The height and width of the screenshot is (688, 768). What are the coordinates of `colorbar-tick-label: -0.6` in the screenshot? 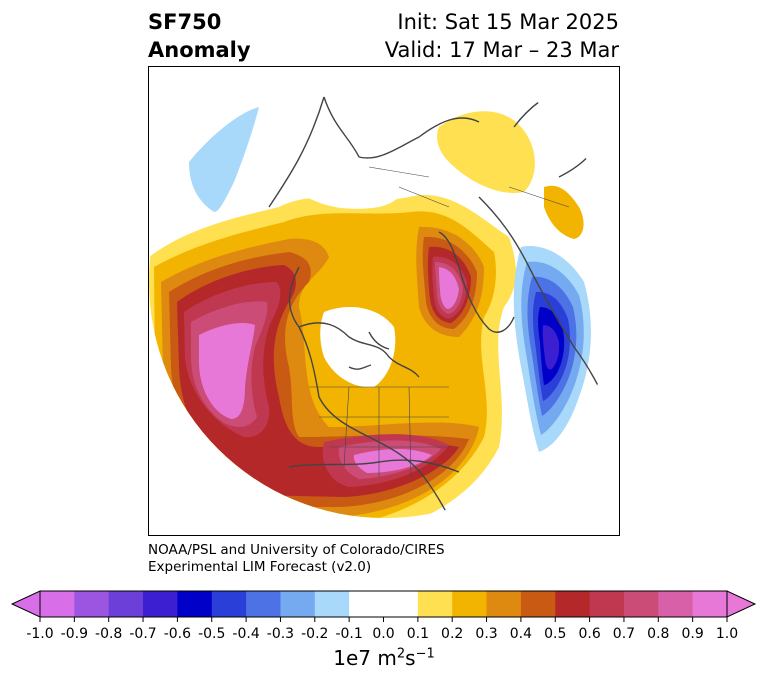 It's located at (177, 634).